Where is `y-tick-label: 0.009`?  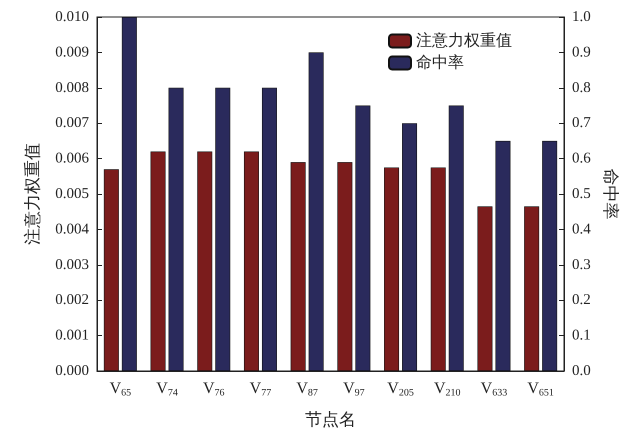
y-tick-label: 0.009 is located at coordinates (72, 52).